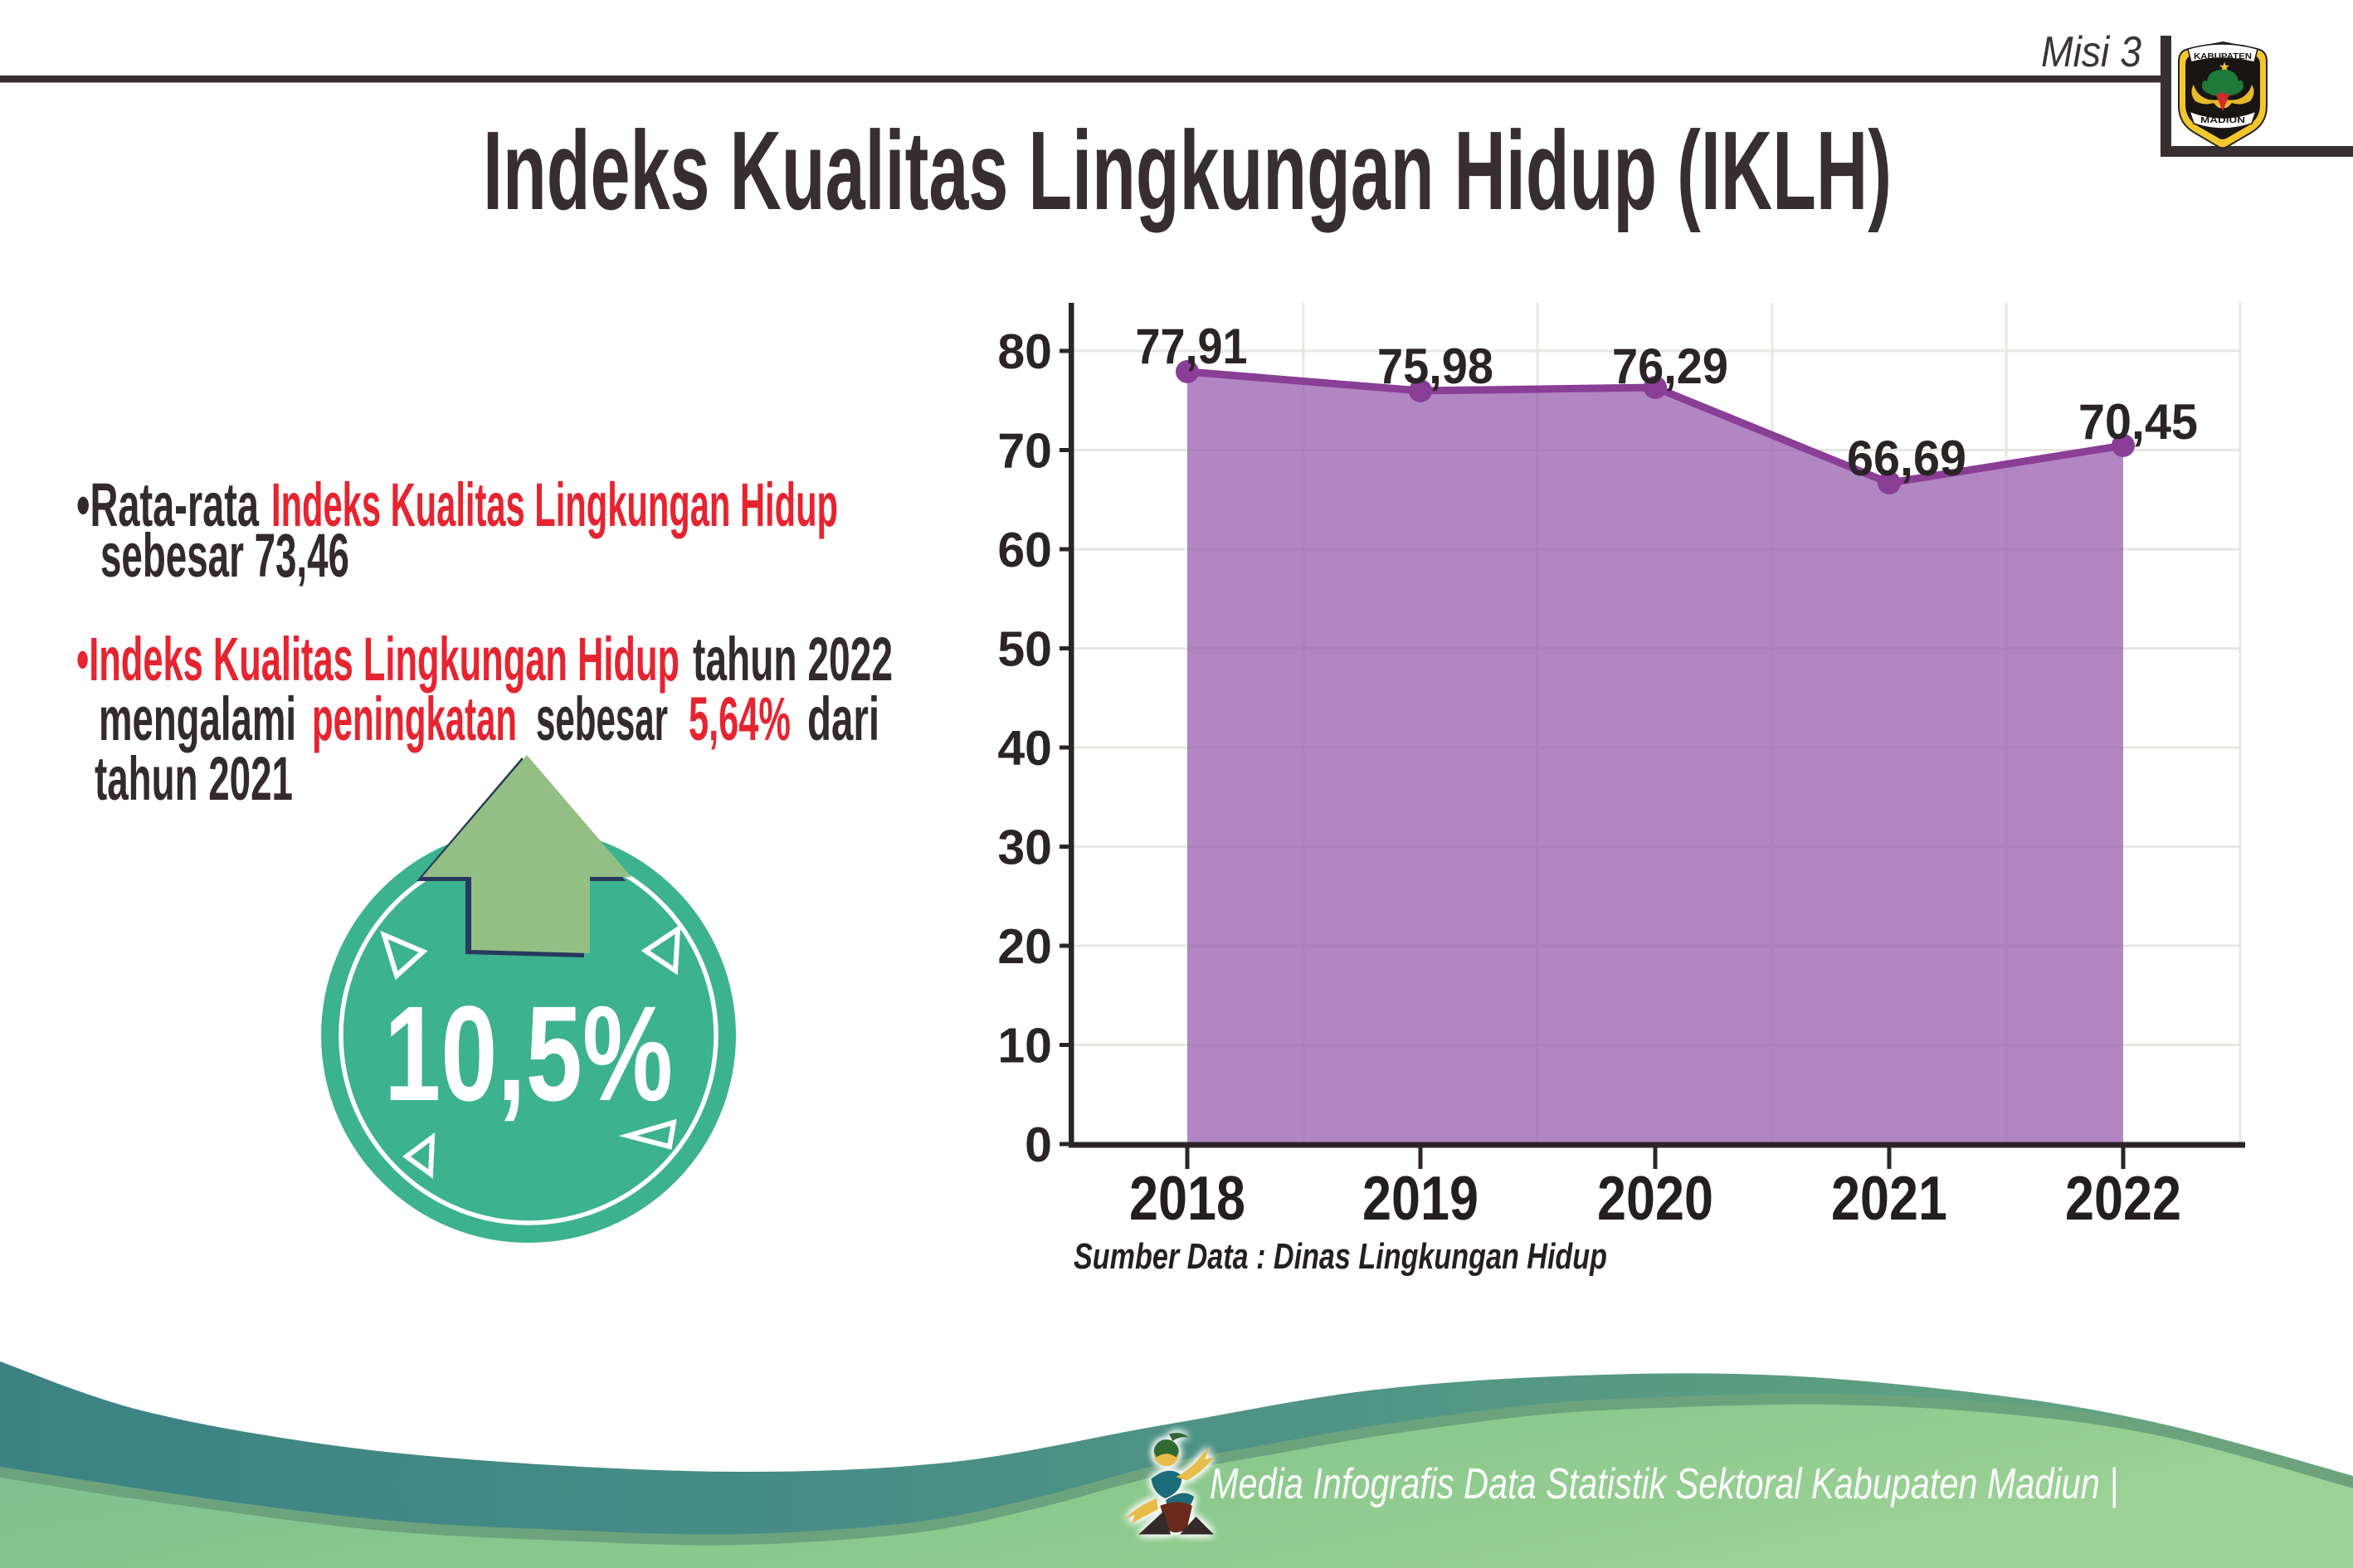 This screenshot has height=1568, width=2353. What do you see at coordinates (2123, 1198) in the screenshot?
I see `svg-text: 2022` at bounding box center [2123, 1198].